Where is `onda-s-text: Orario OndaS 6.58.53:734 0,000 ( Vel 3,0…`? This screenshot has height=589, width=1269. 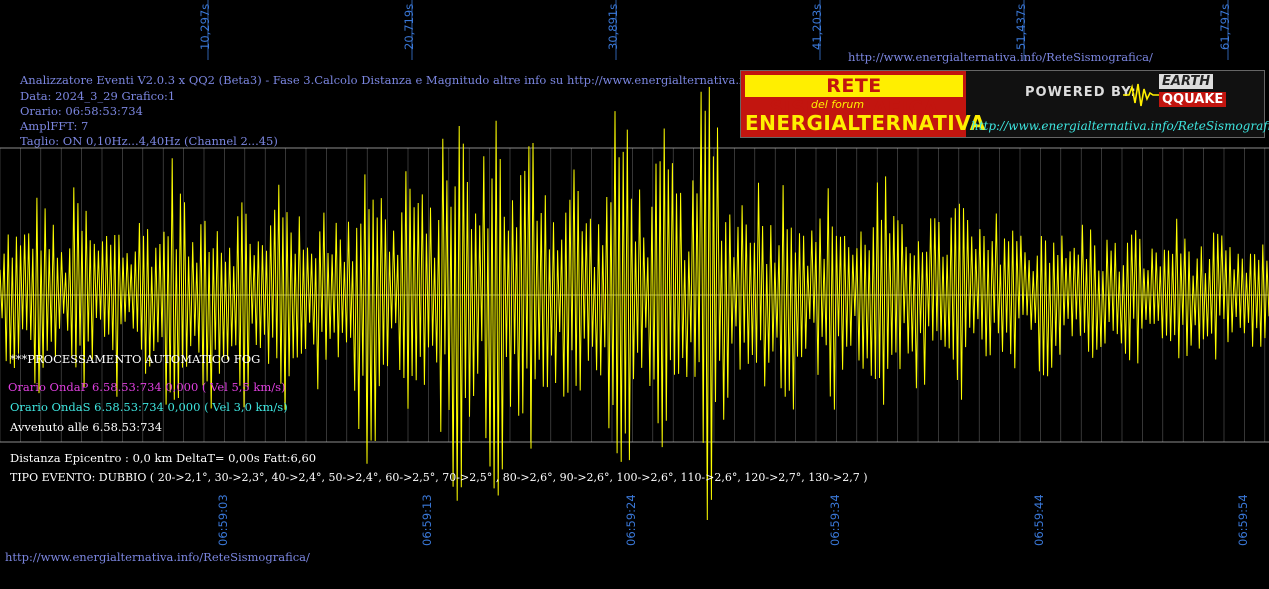
onda-s-text: Orario OndaS 6.58.53:734 0,000 ( Vel 3,0… is located at coordinates (149, 407).